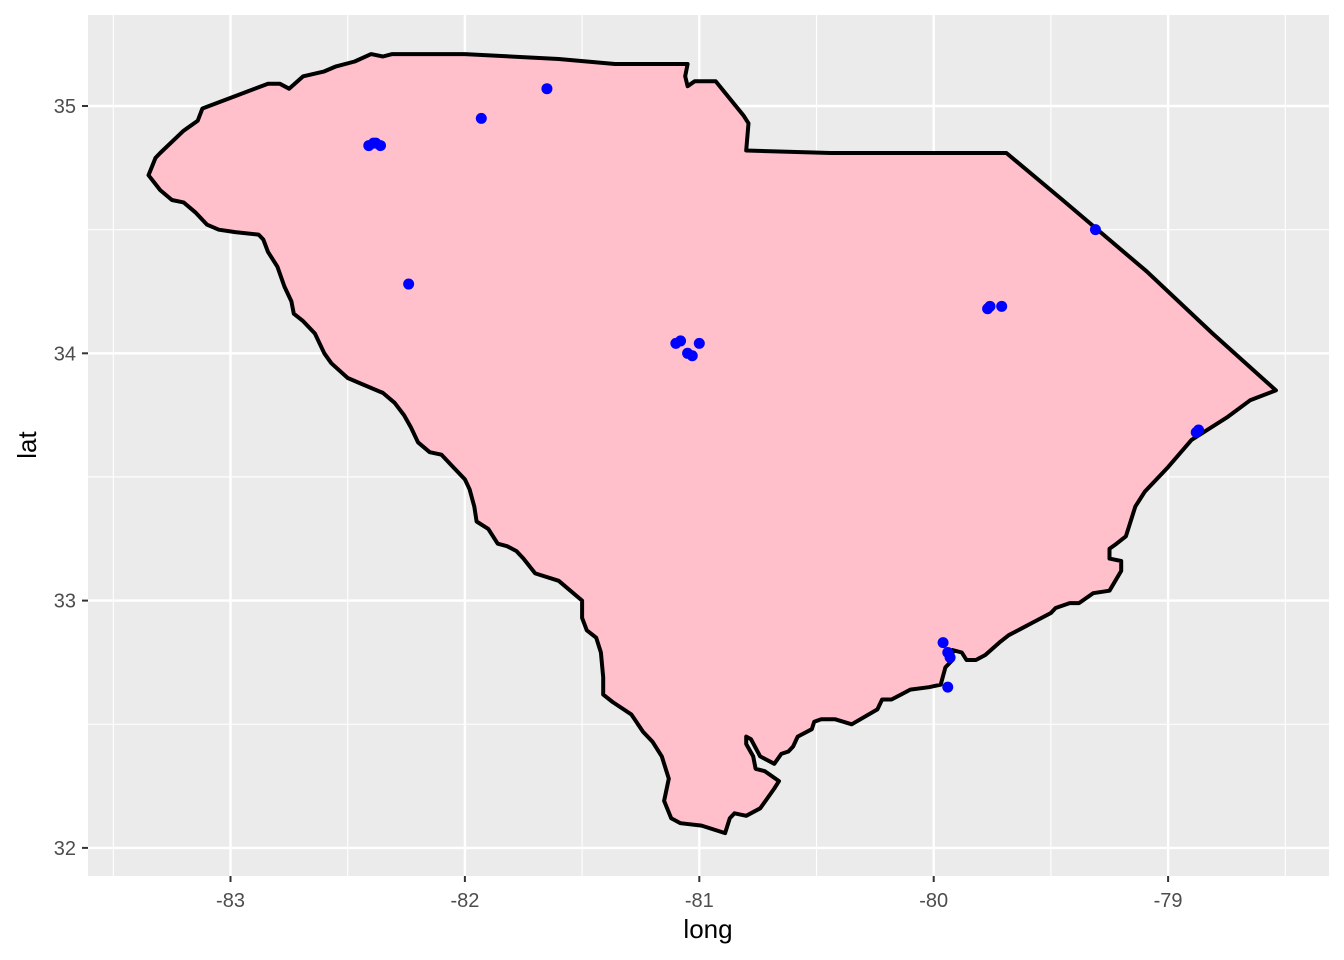 This screenshot has height=960, width=1344. What do you see at coordinates (65, 849) in the screenshot?
I see `y-tick-label: 32` at bounding box center [65, 849].